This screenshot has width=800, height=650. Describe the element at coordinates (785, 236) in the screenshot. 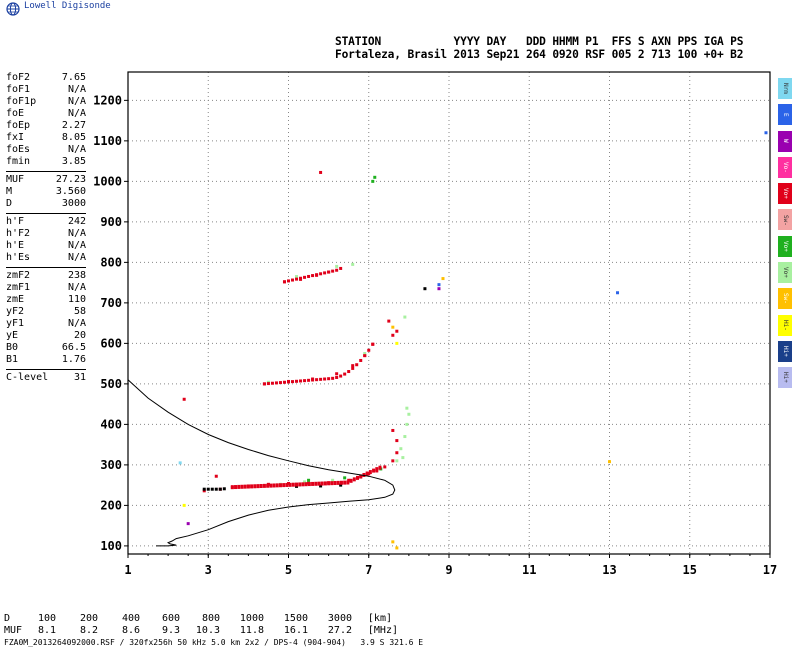

I see `polarization-legend: Nrm E W Vo- Vo+ Sw- Vo+ Vo+ Sw- Hi- Hi+ Hi+` at that location.